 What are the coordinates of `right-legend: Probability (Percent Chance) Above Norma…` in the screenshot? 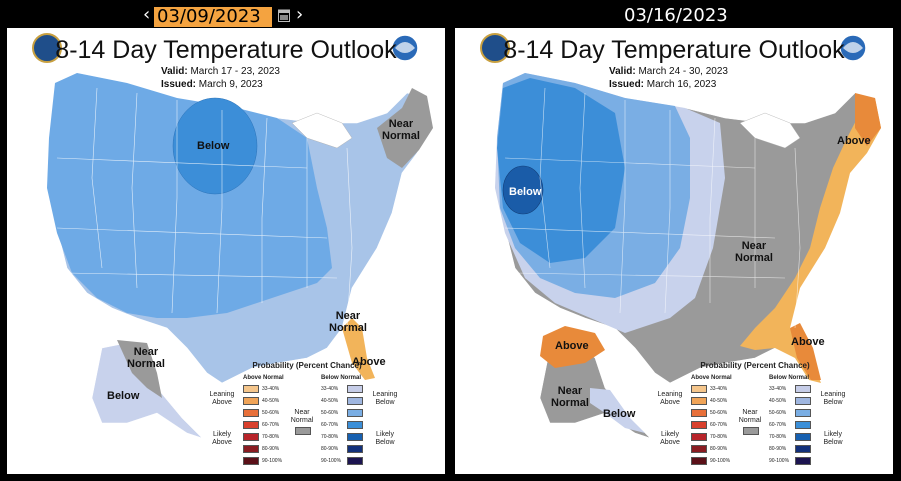 It's located at (755, 417).